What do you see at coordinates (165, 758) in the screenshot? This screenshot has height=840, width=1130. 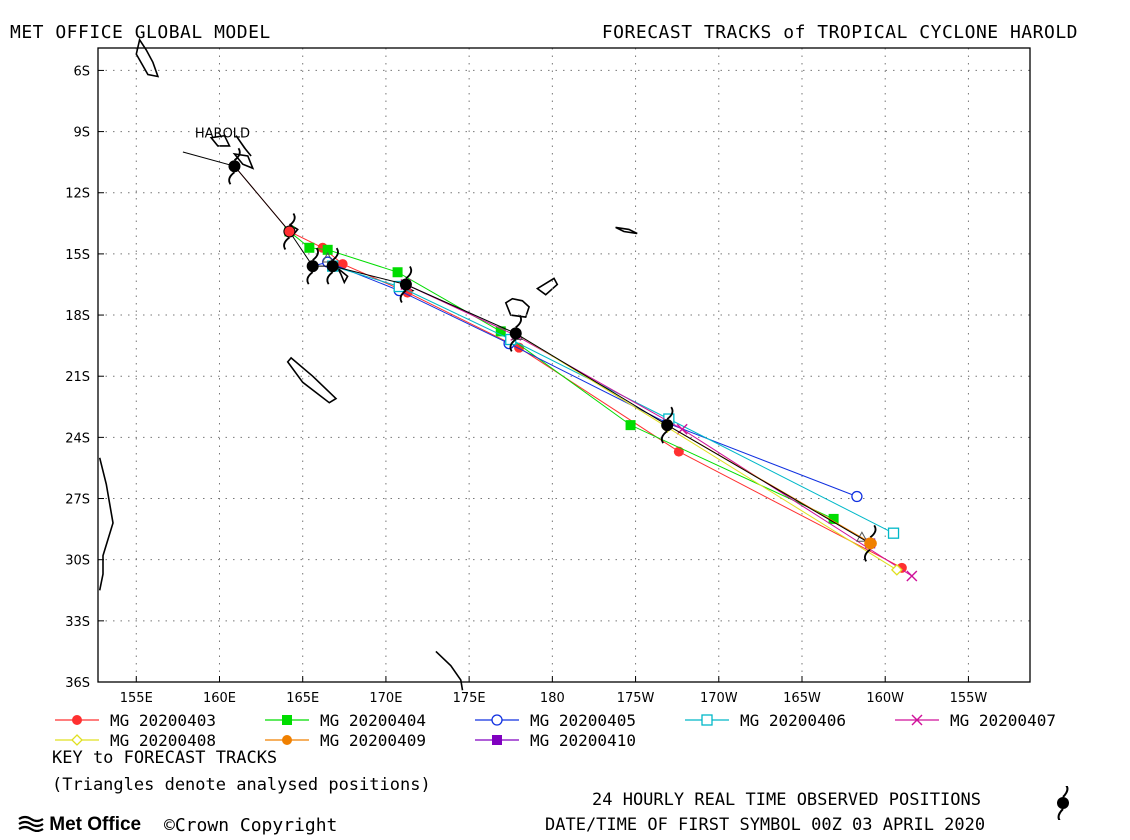 I see `key-title: KEY to FORECAST TRACKS` at bounding box center [165, 758].